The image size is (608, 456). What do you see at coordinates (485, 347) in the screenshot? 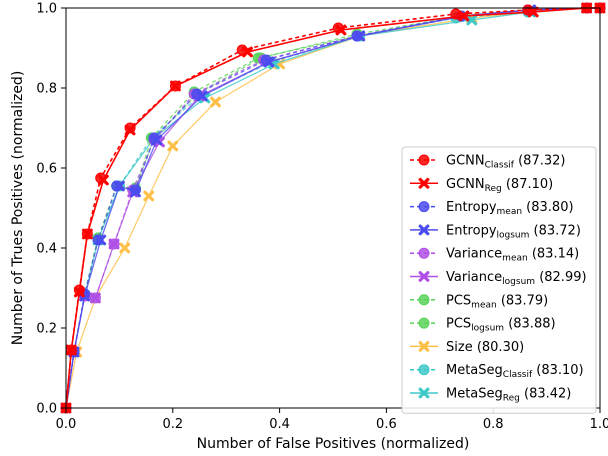
I see `legend-label: Size (80.30)` at bounding box center [485, 347].